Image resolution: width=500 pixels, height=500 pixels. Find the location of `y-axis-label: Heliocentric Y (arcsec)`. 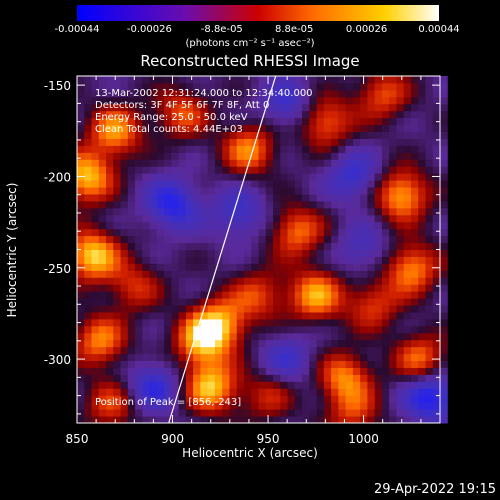

y-axis-label: Heliocentric Y (arcsec) is located at coordinates (12, 250).